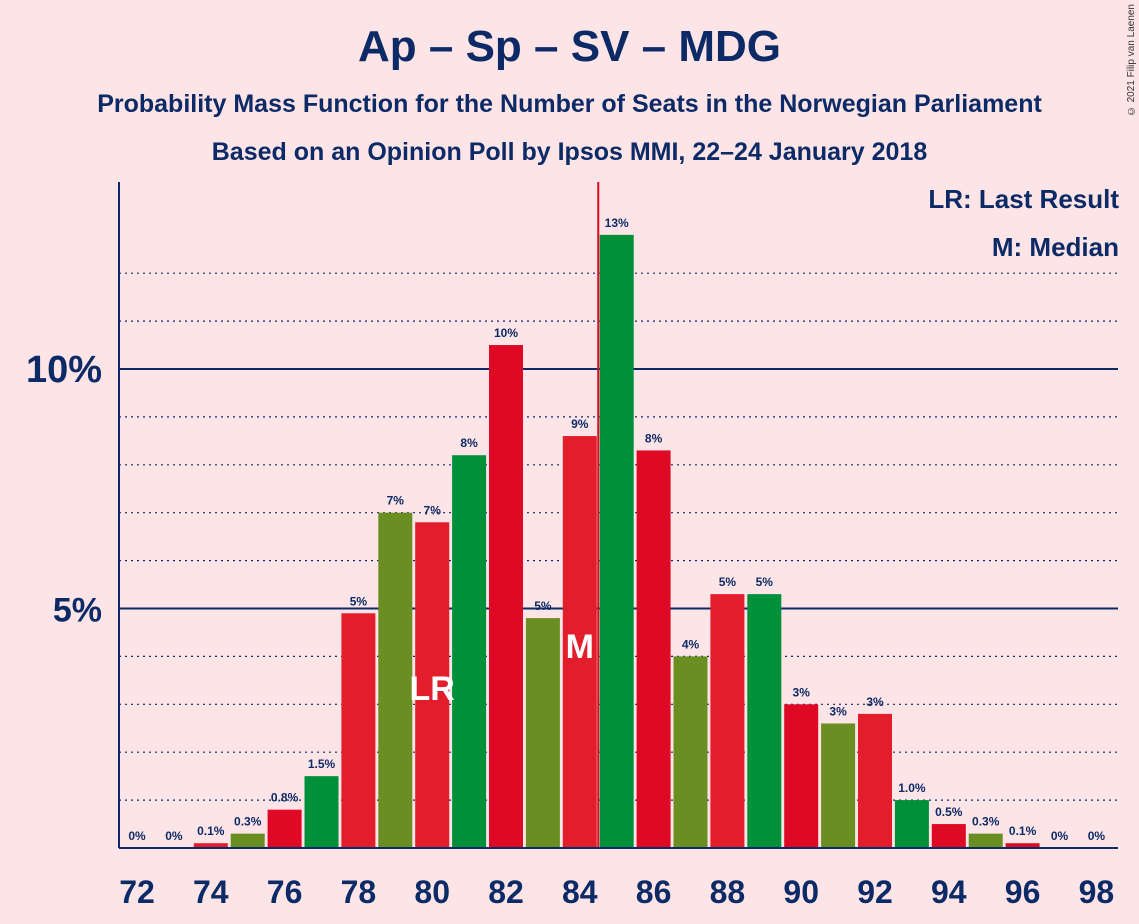 Image resolution: width=1139 pixels, height=924 pixels. What do you see at coordinates (432, 689) in the screenshot?
I see `last-result-marker: LR` at bounding box center [432, 689].